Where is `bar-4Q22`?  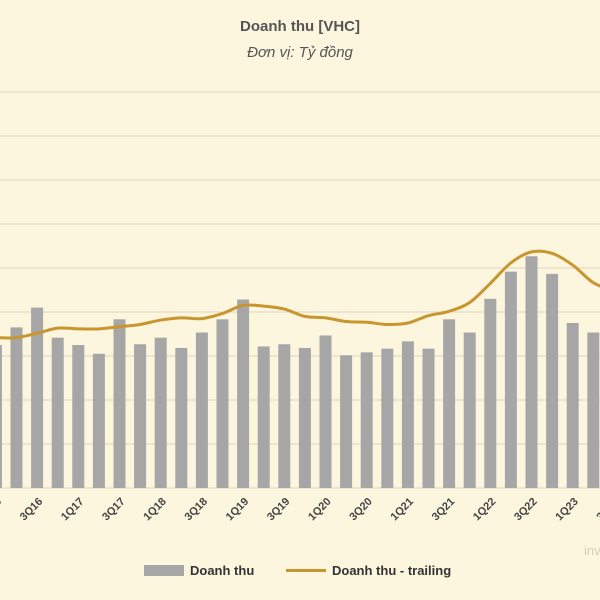 bar-4Q22 is located at coordinates (552, 380).